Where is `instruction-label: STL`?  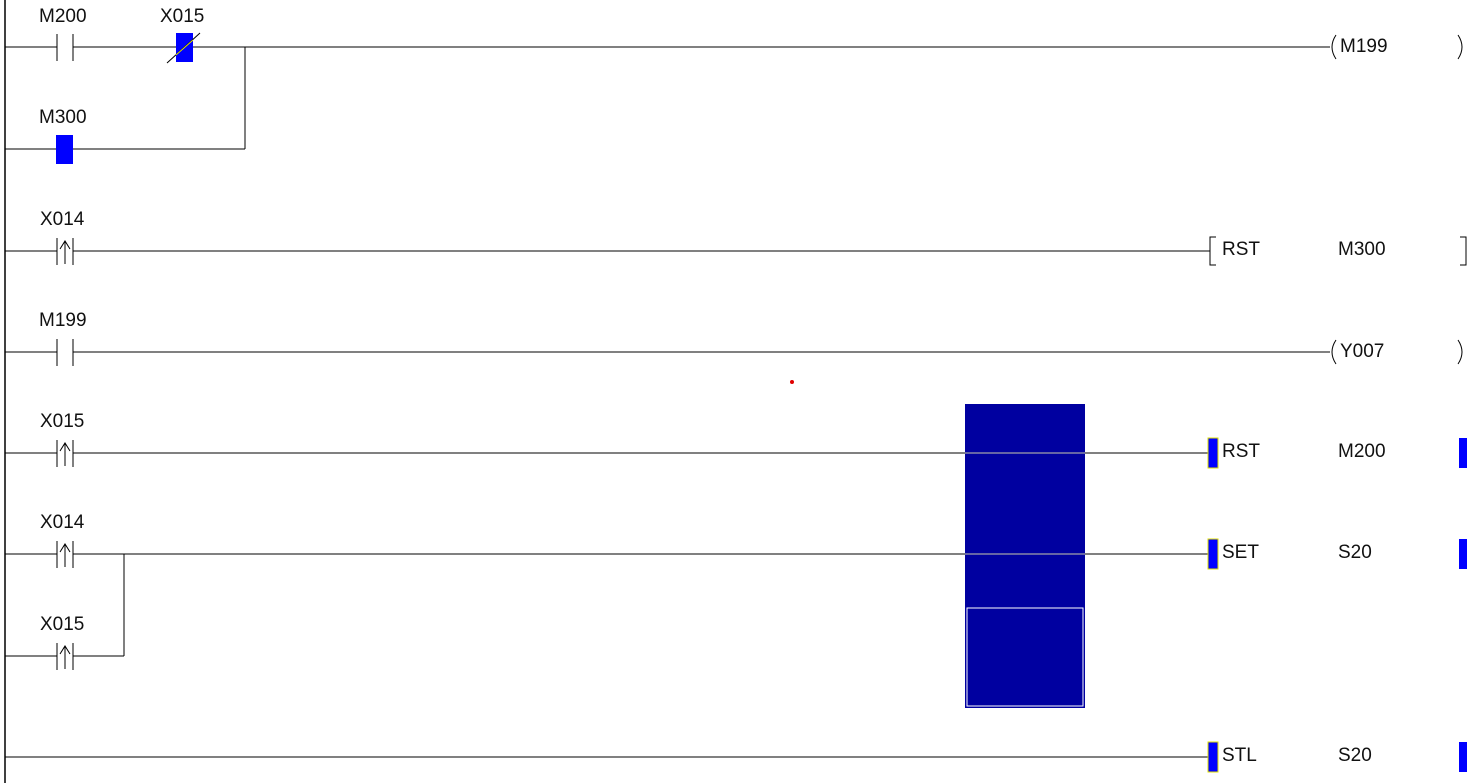 instruction-label: STL is located at coordinates (1239, 755).